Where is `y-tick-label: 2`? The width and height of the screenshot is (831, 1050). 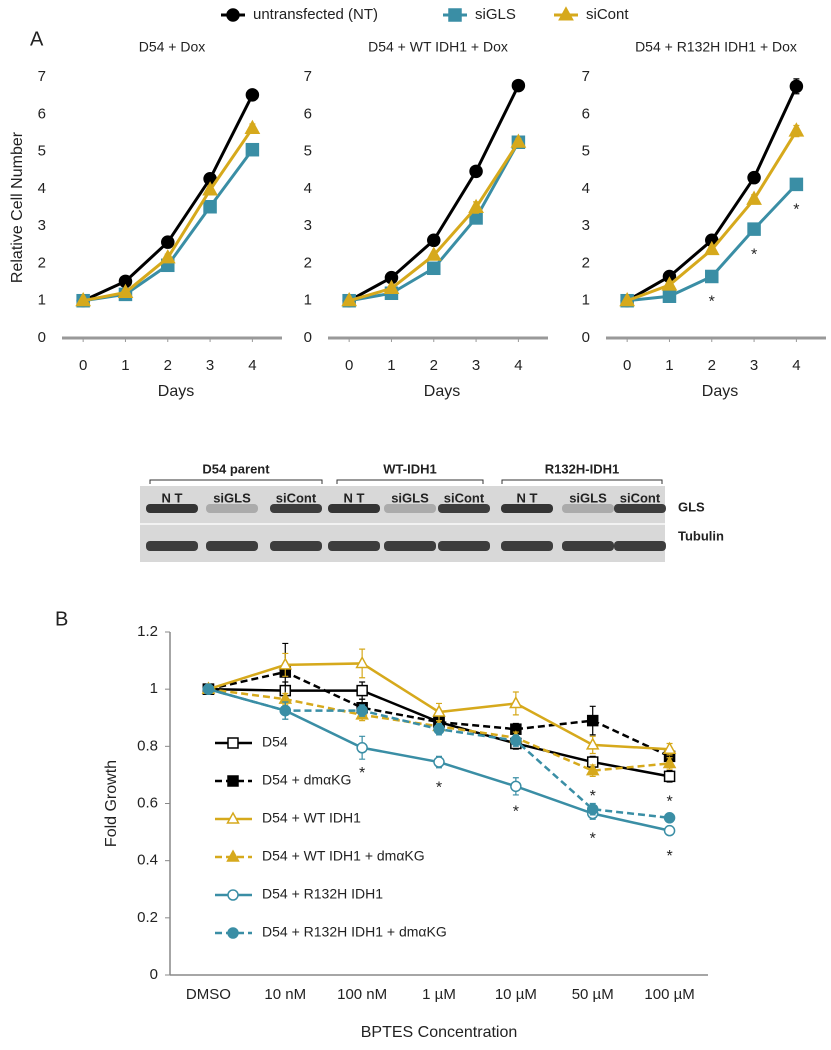 y-tick-label: 2 is located at coordinates (586, 262).